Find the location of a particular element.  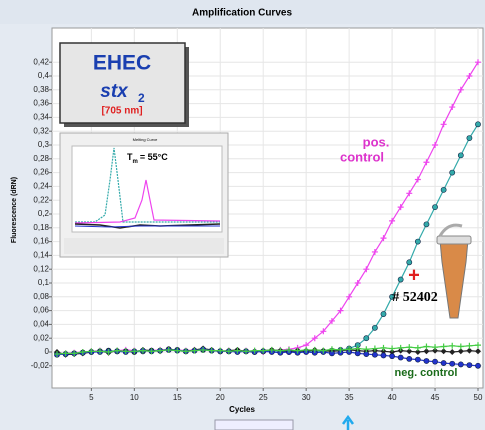

x-tick-label: 35 is located at coordinates (349, 397).